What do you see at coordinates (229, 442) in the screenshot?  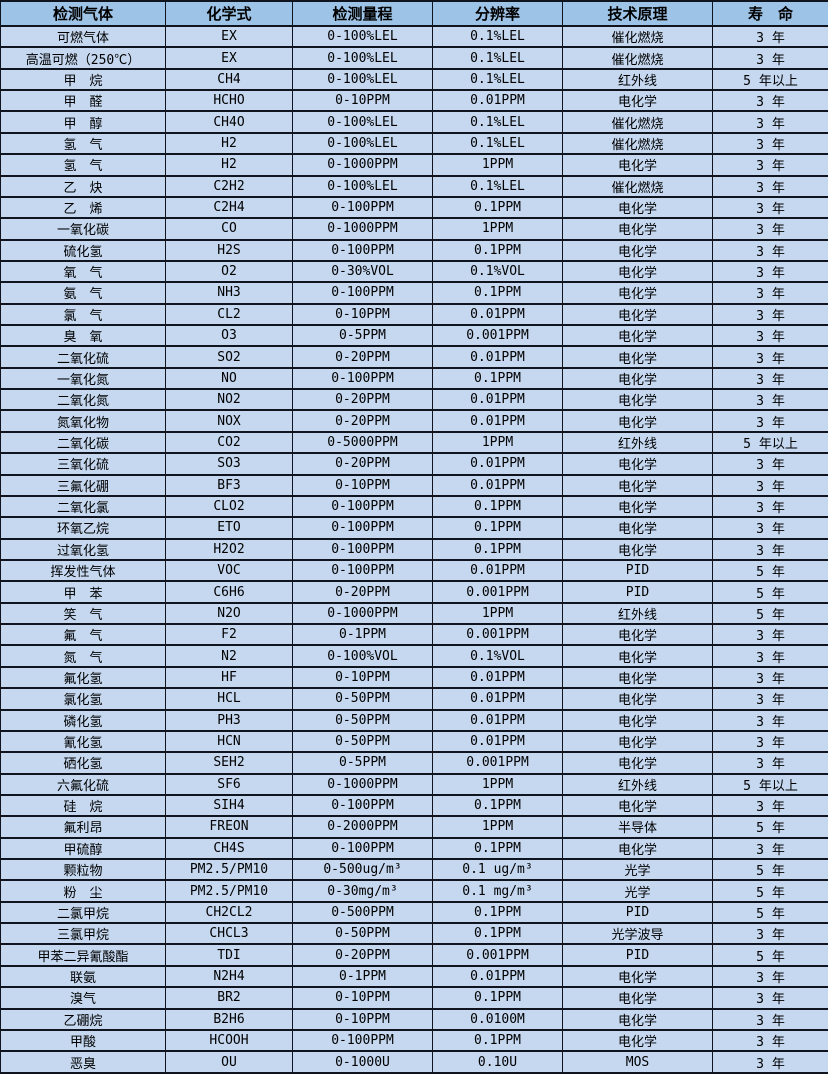 I see `cell-formula: CO2` at bounding box center [229, 442].